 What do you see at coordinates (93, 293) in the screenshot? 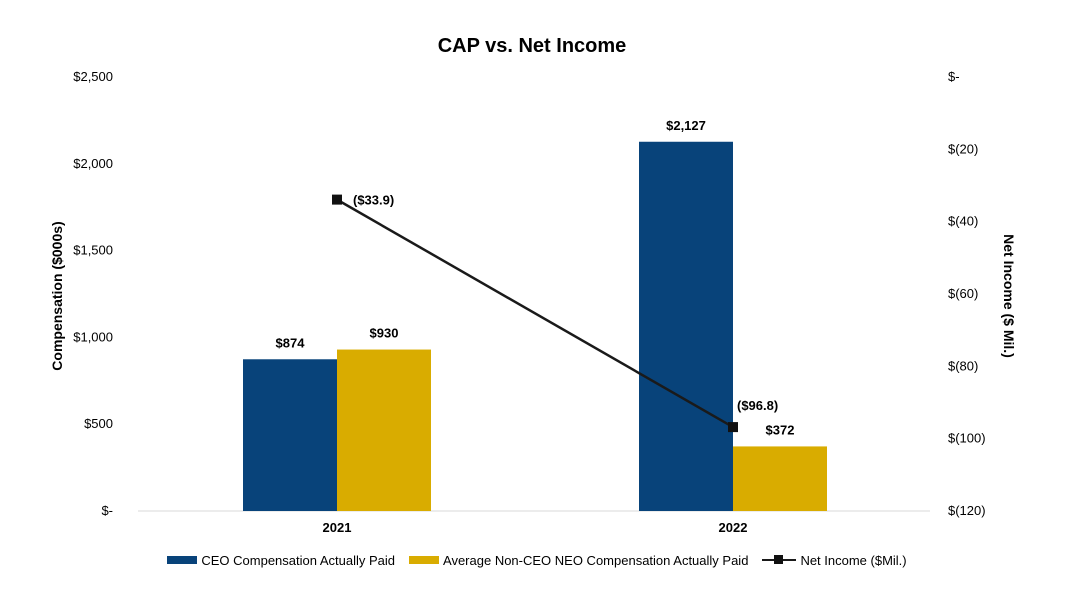
I see `y-axis-left-ticks: $- $500 $1,000 $1,500 $2,000 $2,500` at bounding box center [93, 293].